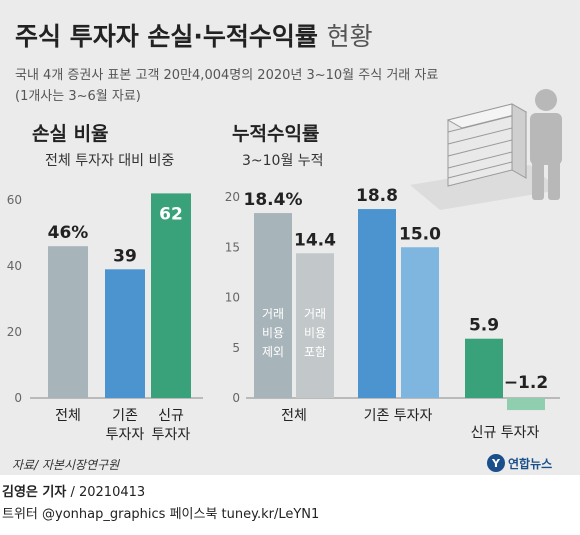 This screenshot has height=535, width=580. Describe the element at coordinates (14, 299) in the screenshot. I see `loss-ratio-ticks: 0 20 40 60` at that location.